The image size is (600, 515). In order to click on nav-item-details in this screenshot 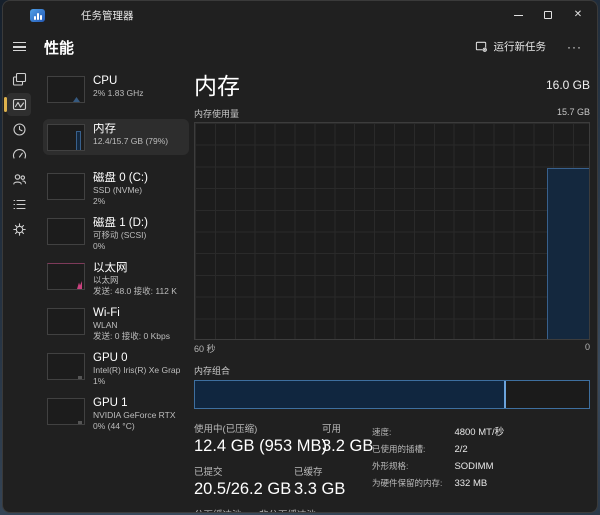, I will do `click(19, 204)`.